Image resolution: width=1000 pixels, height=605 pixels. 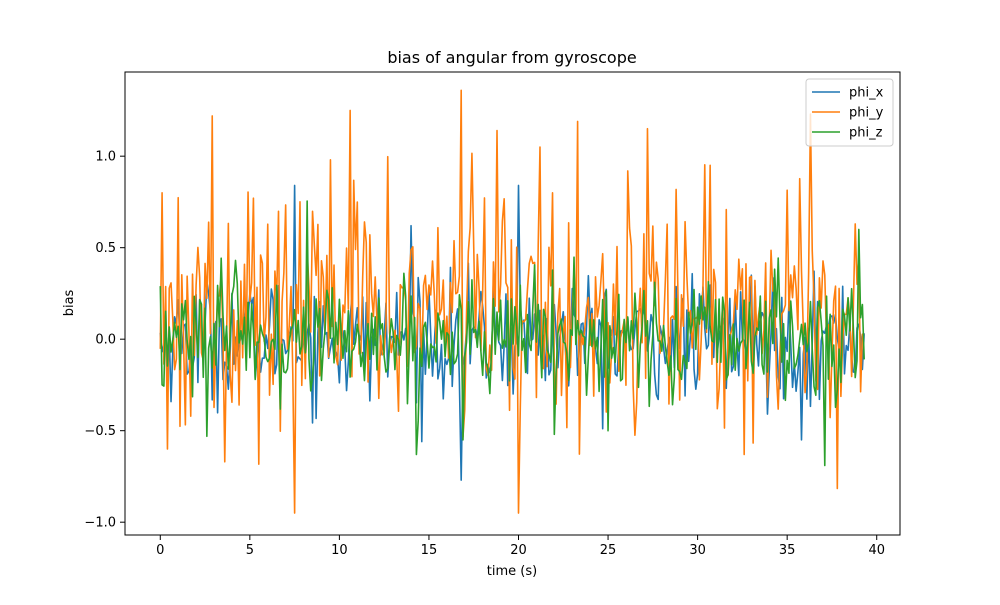 What do you see at coordinates (160, 550) in the screenshot?
I see `x-tick-label: 0` at bounding box center [160, 550].